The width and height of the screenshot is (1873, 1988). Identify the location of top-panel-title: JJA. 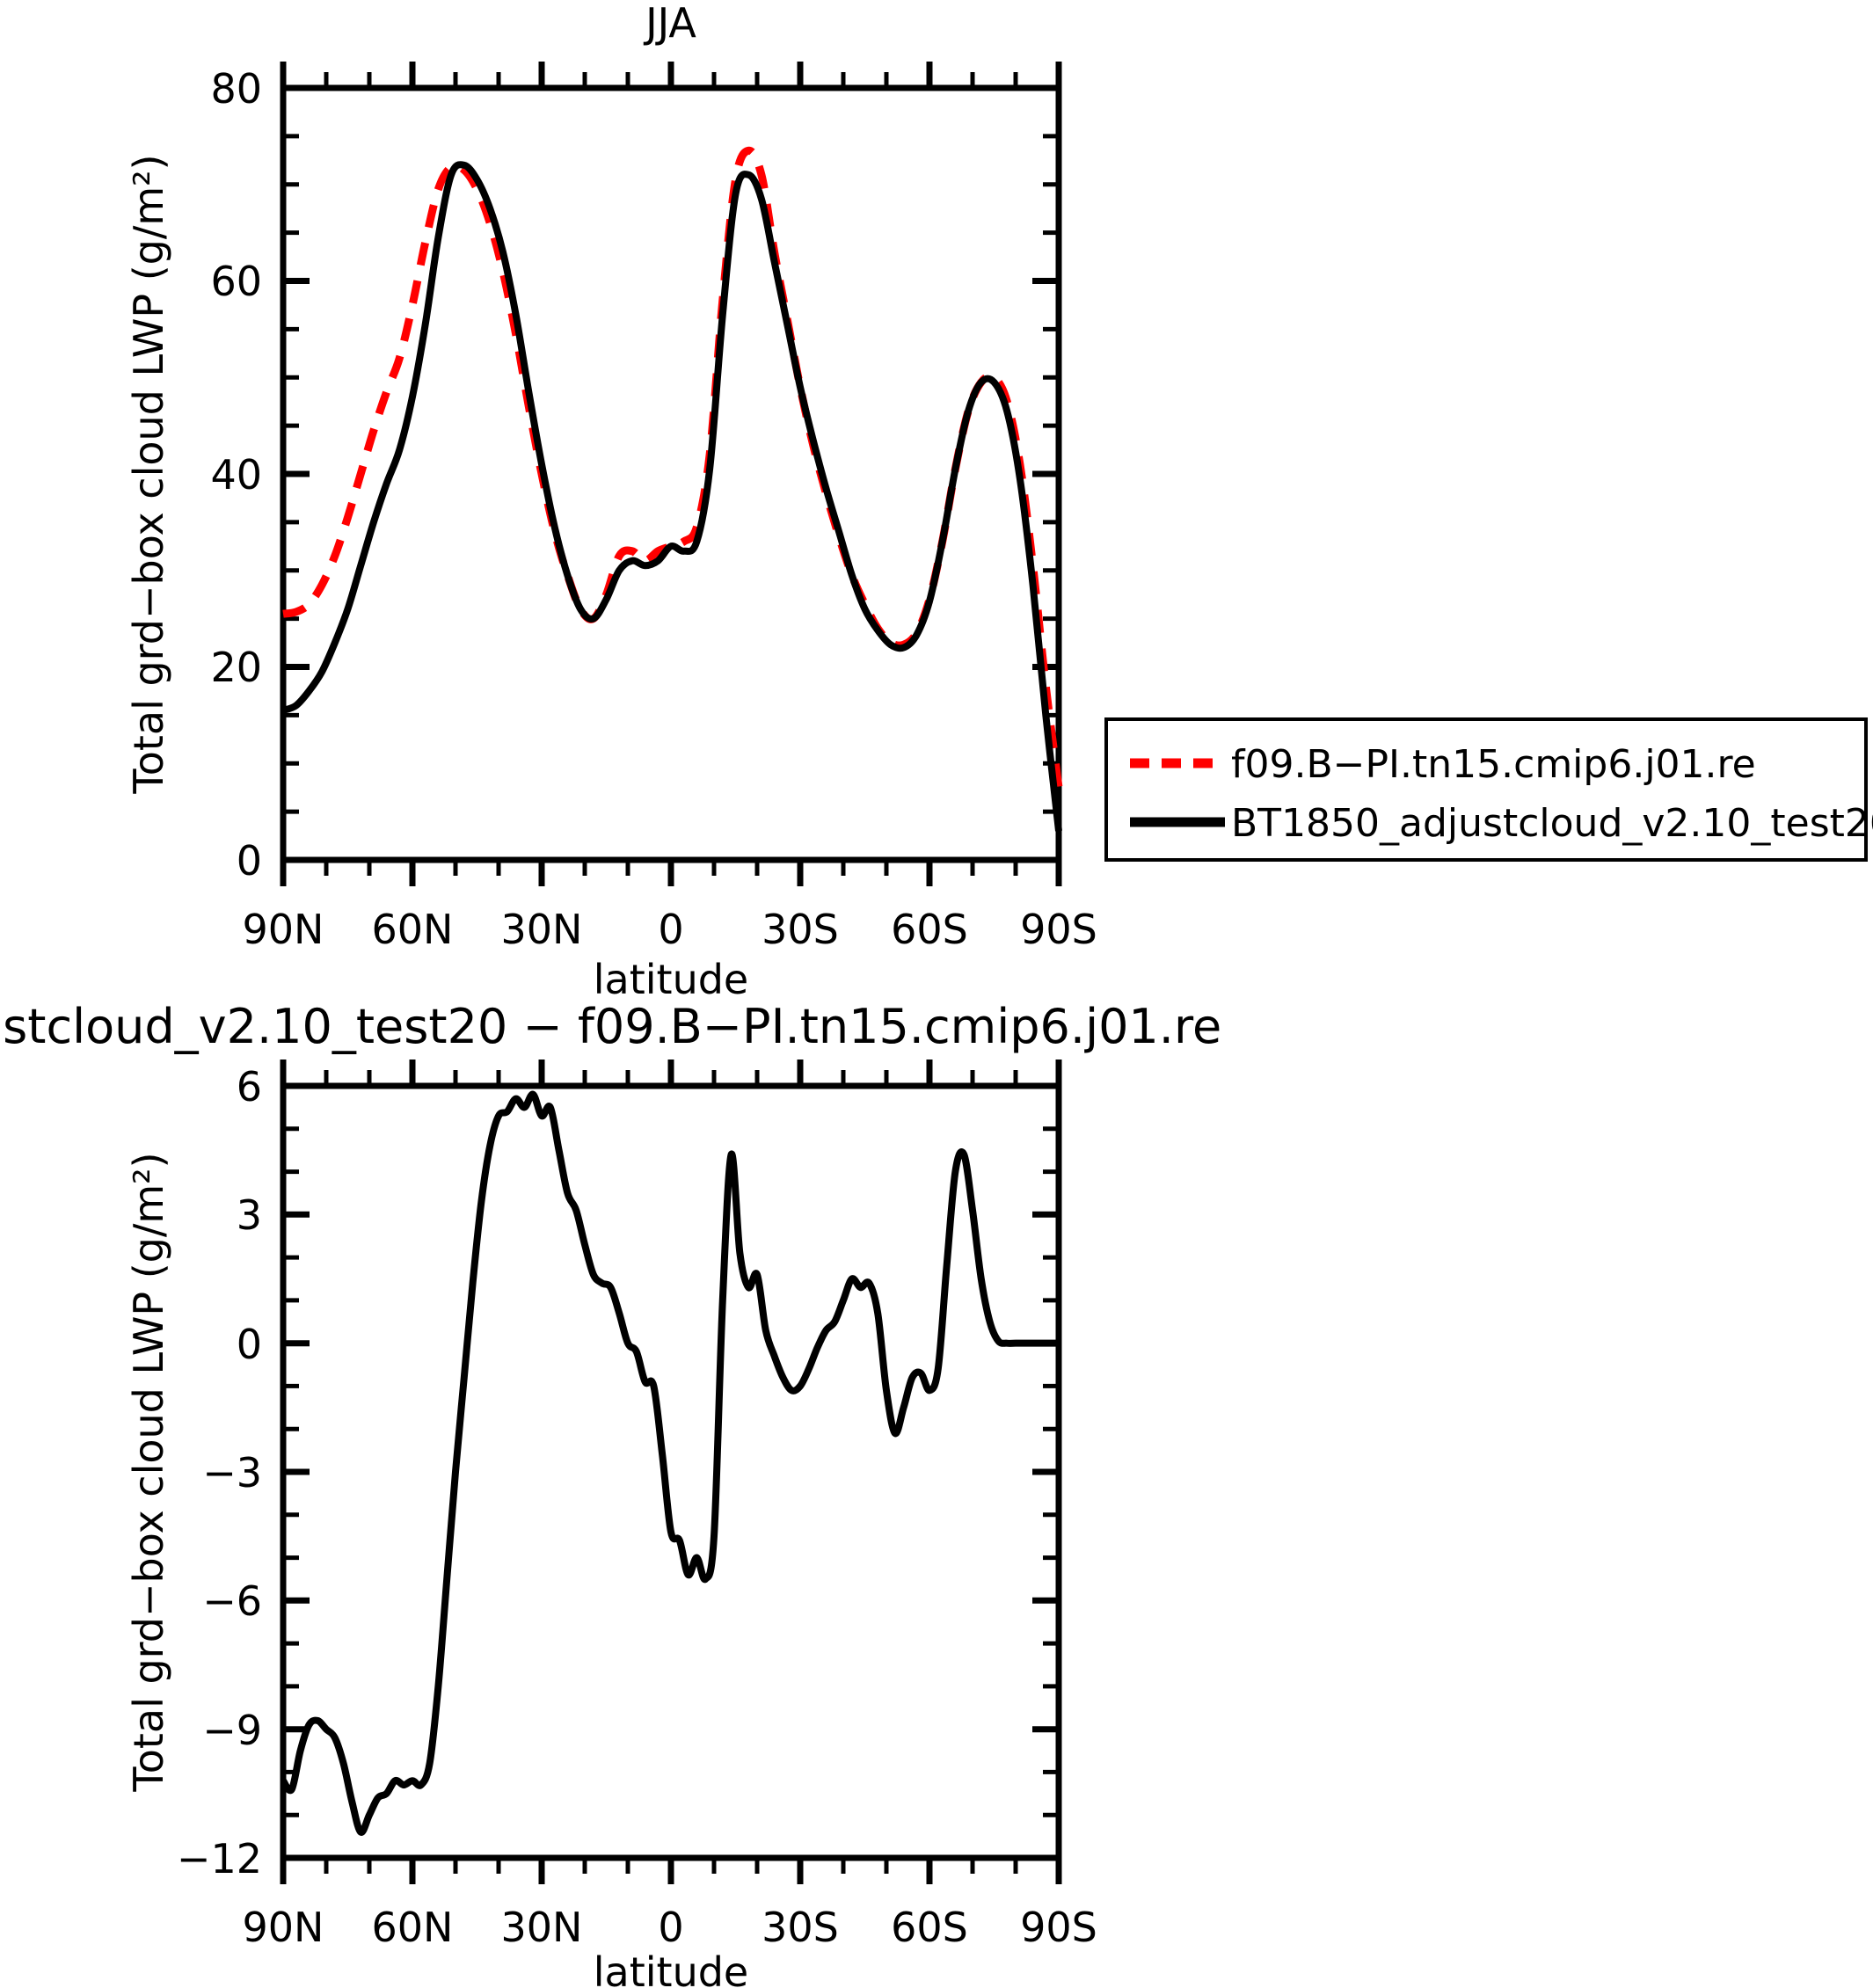
(670, 23).